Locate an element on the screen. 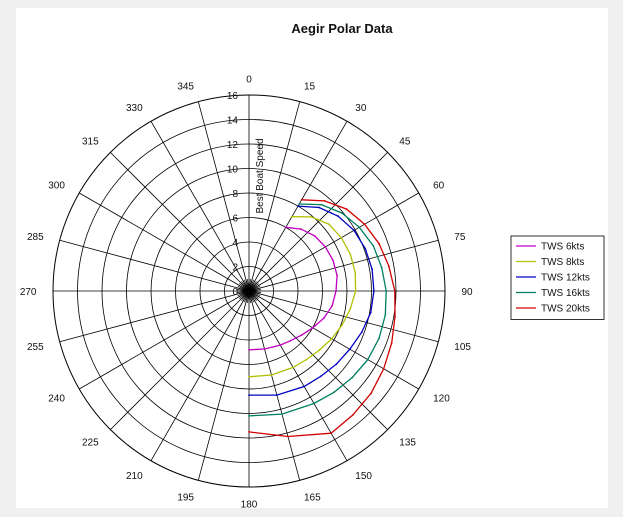 This screenshot has height=517, width=623. grid-center-dot is located at coordinates (249, 291).